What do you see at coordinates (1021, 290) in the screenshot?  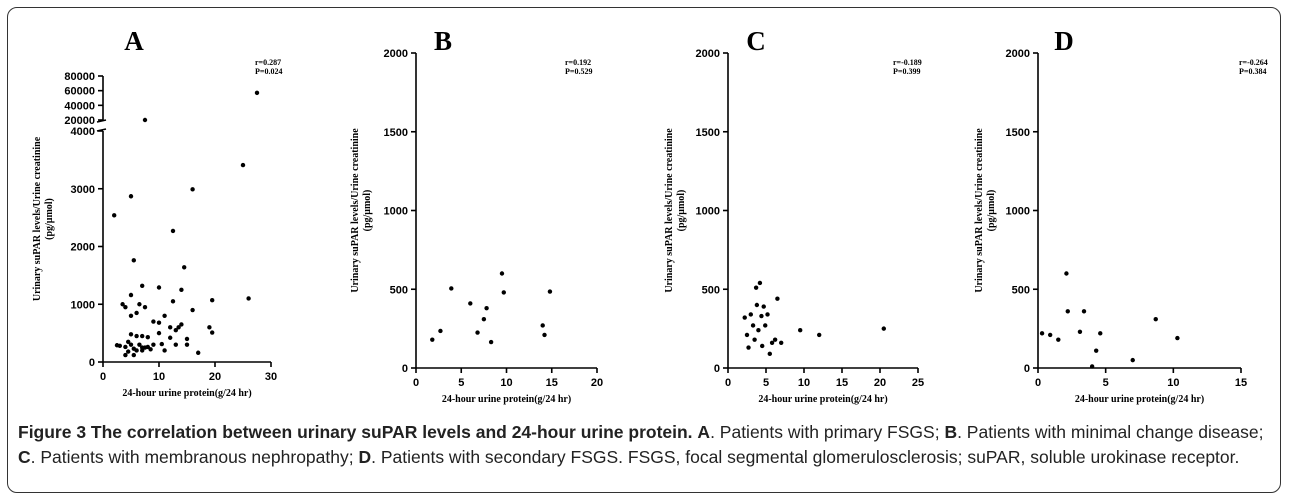 I see `panel-d-y-tick-label: 500` at bounding box center [1021, 290].